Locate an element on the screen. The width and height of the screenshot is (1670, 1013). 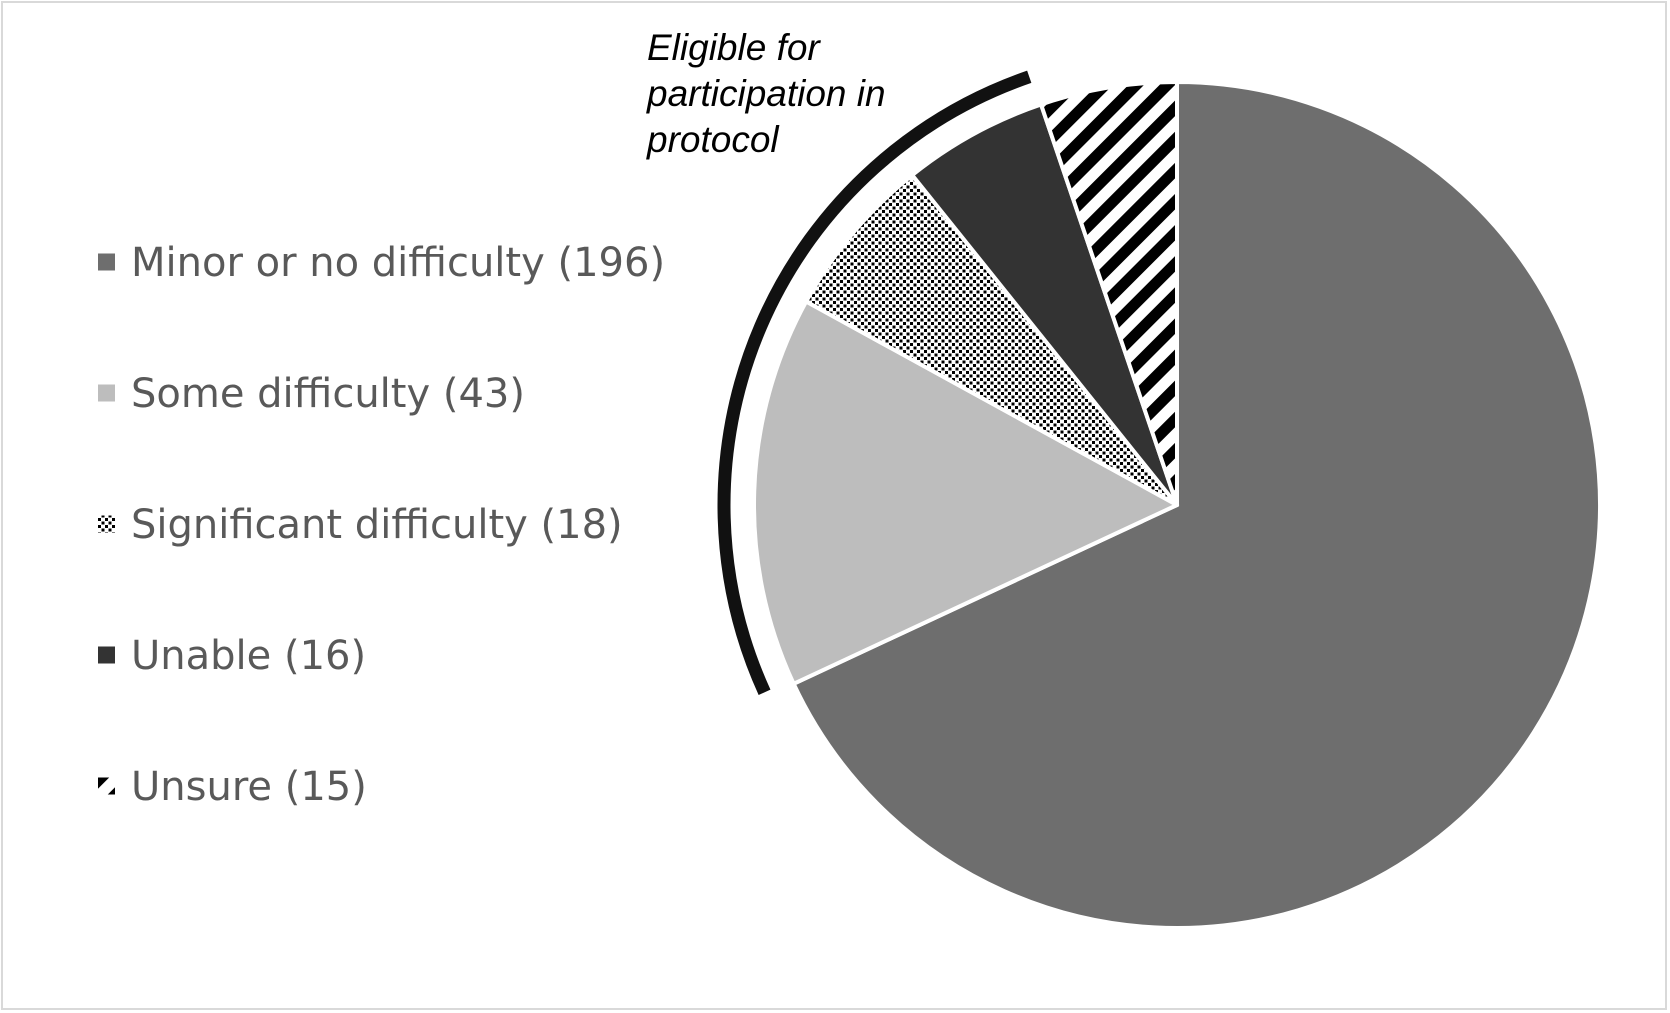
pie-slice-significant-difficulty is located at coordinates (991, 340).